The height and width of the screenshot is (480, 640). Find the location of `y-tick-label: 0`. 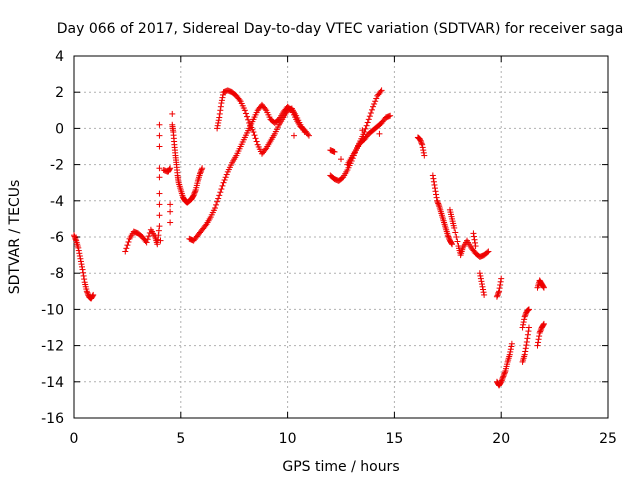

y-tick-label: 0 is located at coordinates (59, 129).